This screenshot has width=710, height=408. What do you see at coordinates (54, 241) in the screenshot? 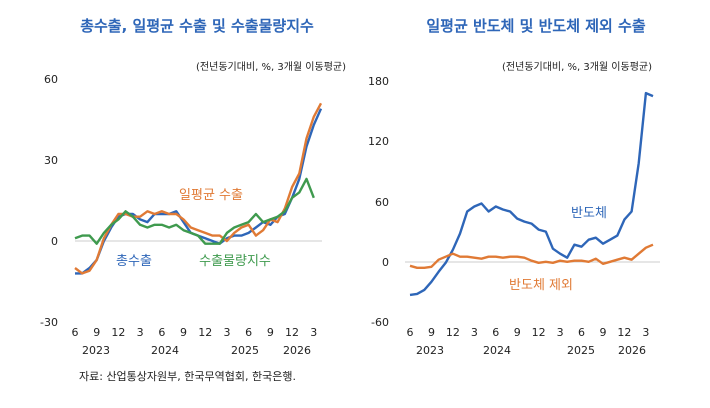
I see `left-ytick-label: 0` at bounding box center [54, 241].